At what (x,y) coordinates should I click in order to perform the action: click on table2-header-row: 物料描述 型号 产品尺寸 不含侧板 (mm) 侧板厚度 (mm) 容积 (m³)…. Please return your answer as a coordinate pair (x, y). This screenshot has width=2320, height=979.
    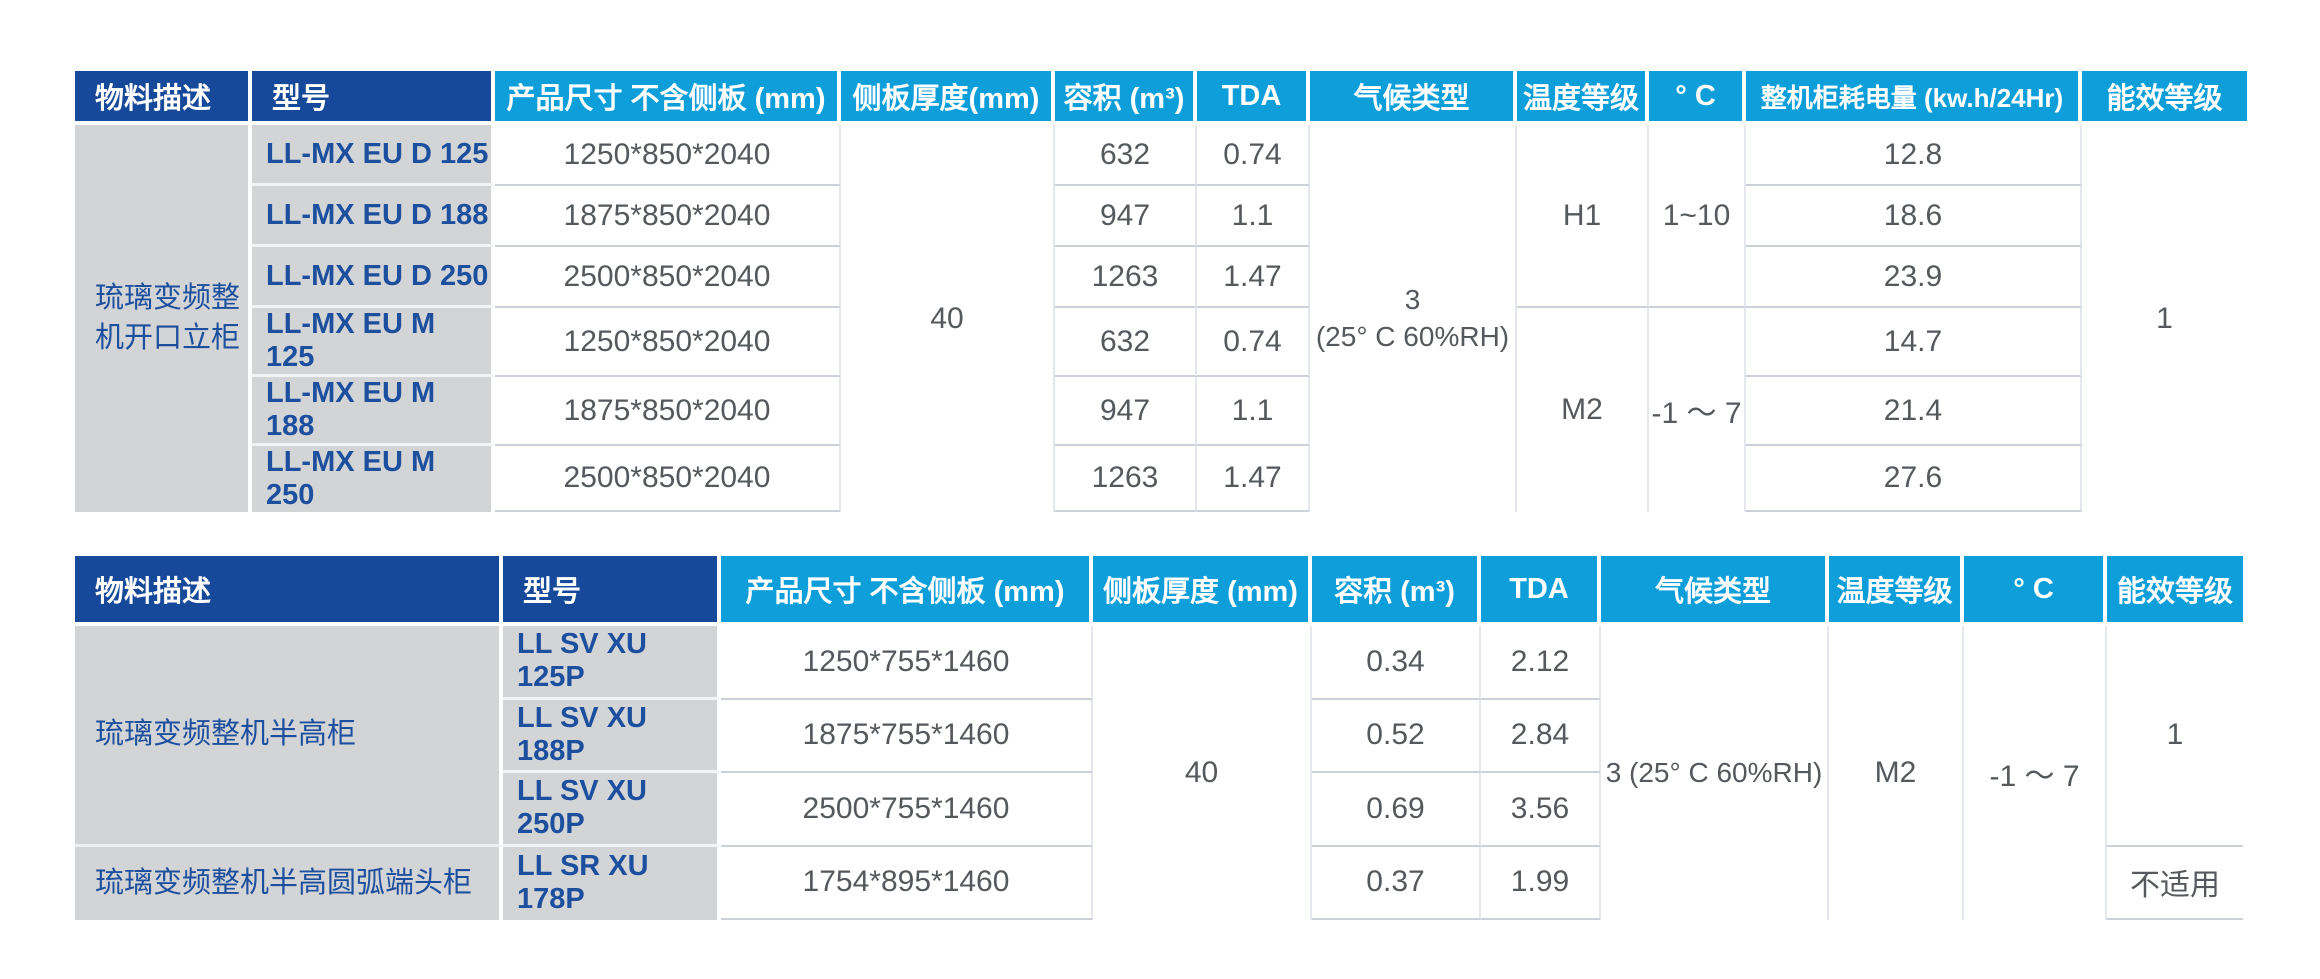
    Looking at the image, I should click on (1159, 591).